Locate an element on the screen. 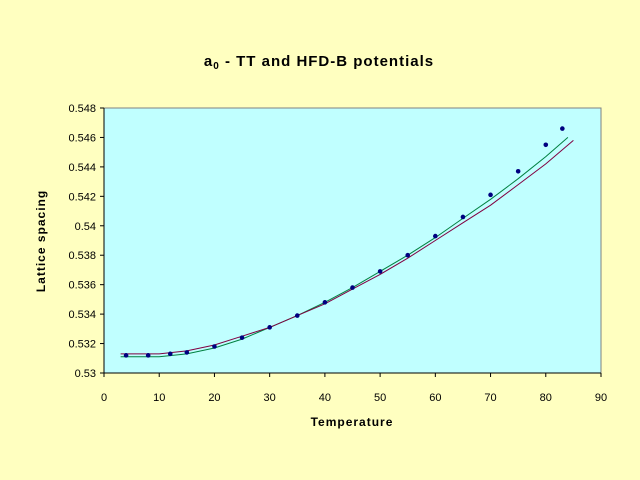 Image resolution: width=640 pixels, height=480 pixels. x-tick-label: 90 is located at coordinates (601, 398).